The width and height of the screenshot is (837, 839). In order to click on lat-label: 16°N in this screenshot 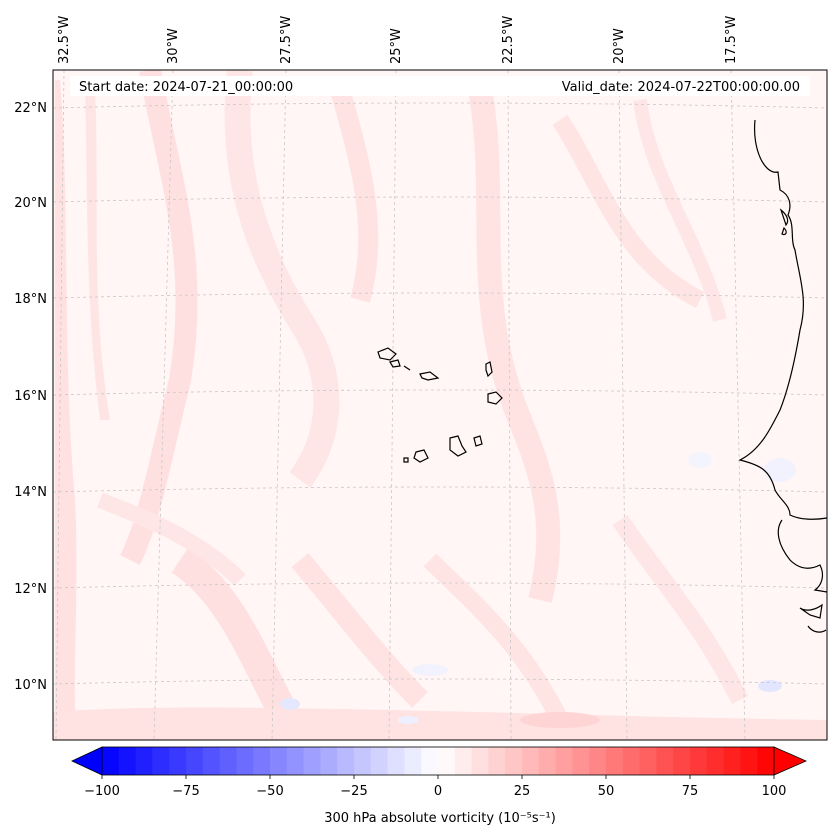, I will do `click(30, 396)`.